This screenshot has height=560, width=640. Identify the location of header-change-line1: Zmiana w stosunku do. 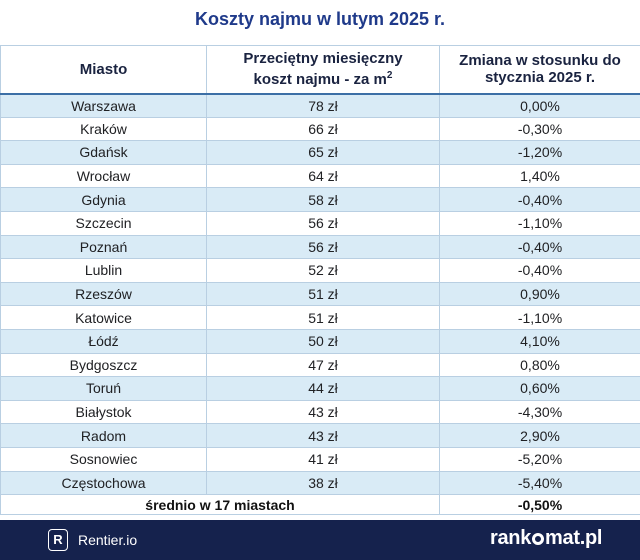
(540, 61).